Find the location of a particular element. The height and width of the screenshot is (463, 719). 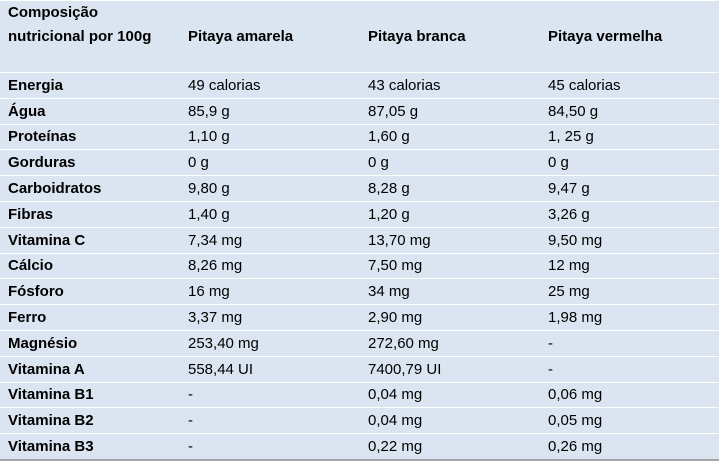

table-row: Vitamina B1-0,04 mg 0,06 mg is located at coordinates (359, 394).